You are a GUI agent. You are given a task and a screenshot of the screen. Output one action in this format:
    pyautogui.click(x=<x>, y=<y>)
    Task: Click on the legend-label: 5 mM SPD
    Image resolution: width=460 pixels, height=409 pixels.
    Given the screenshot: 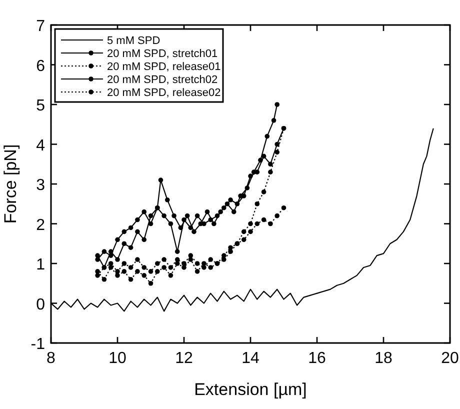 What is the action you would take?
    pyautogui.click(x=133, y=41)
    